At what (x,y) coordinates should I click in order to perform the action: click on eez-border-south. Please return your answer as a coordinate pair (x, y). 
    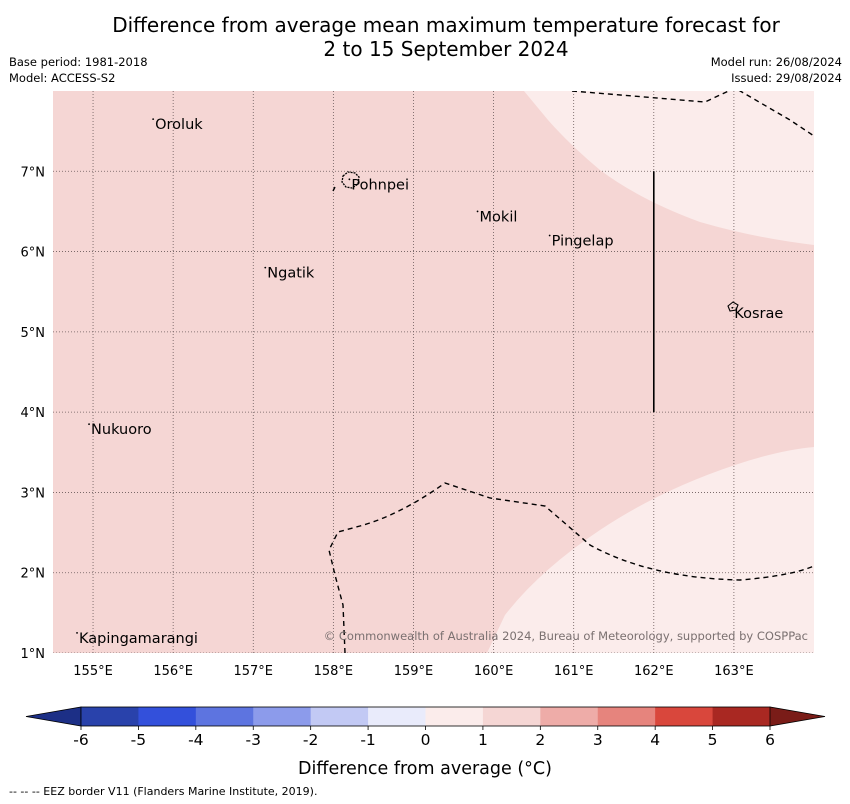
    Looking at the image, I should click on (571, 567).